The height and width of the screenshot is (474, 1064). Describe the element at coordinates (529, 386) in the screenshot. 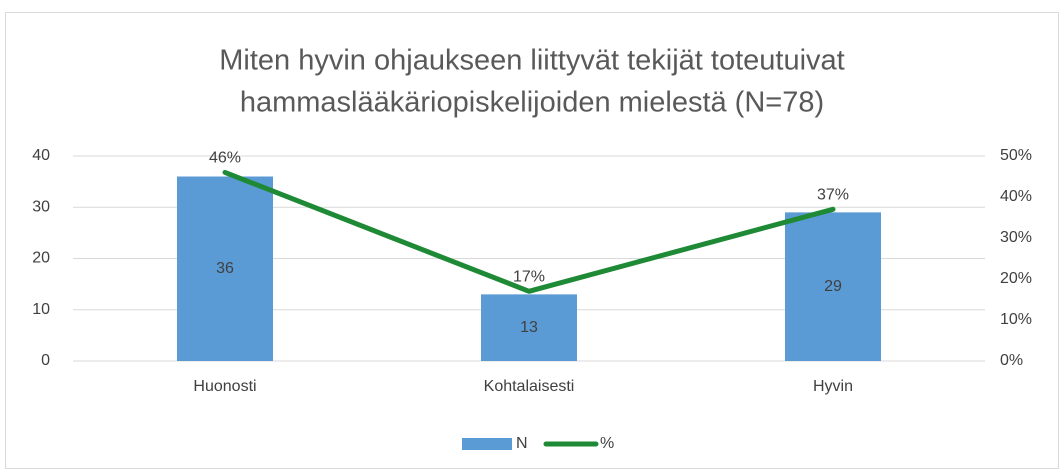

I see `x-tick-label: Kohtalaisesti` at that location.